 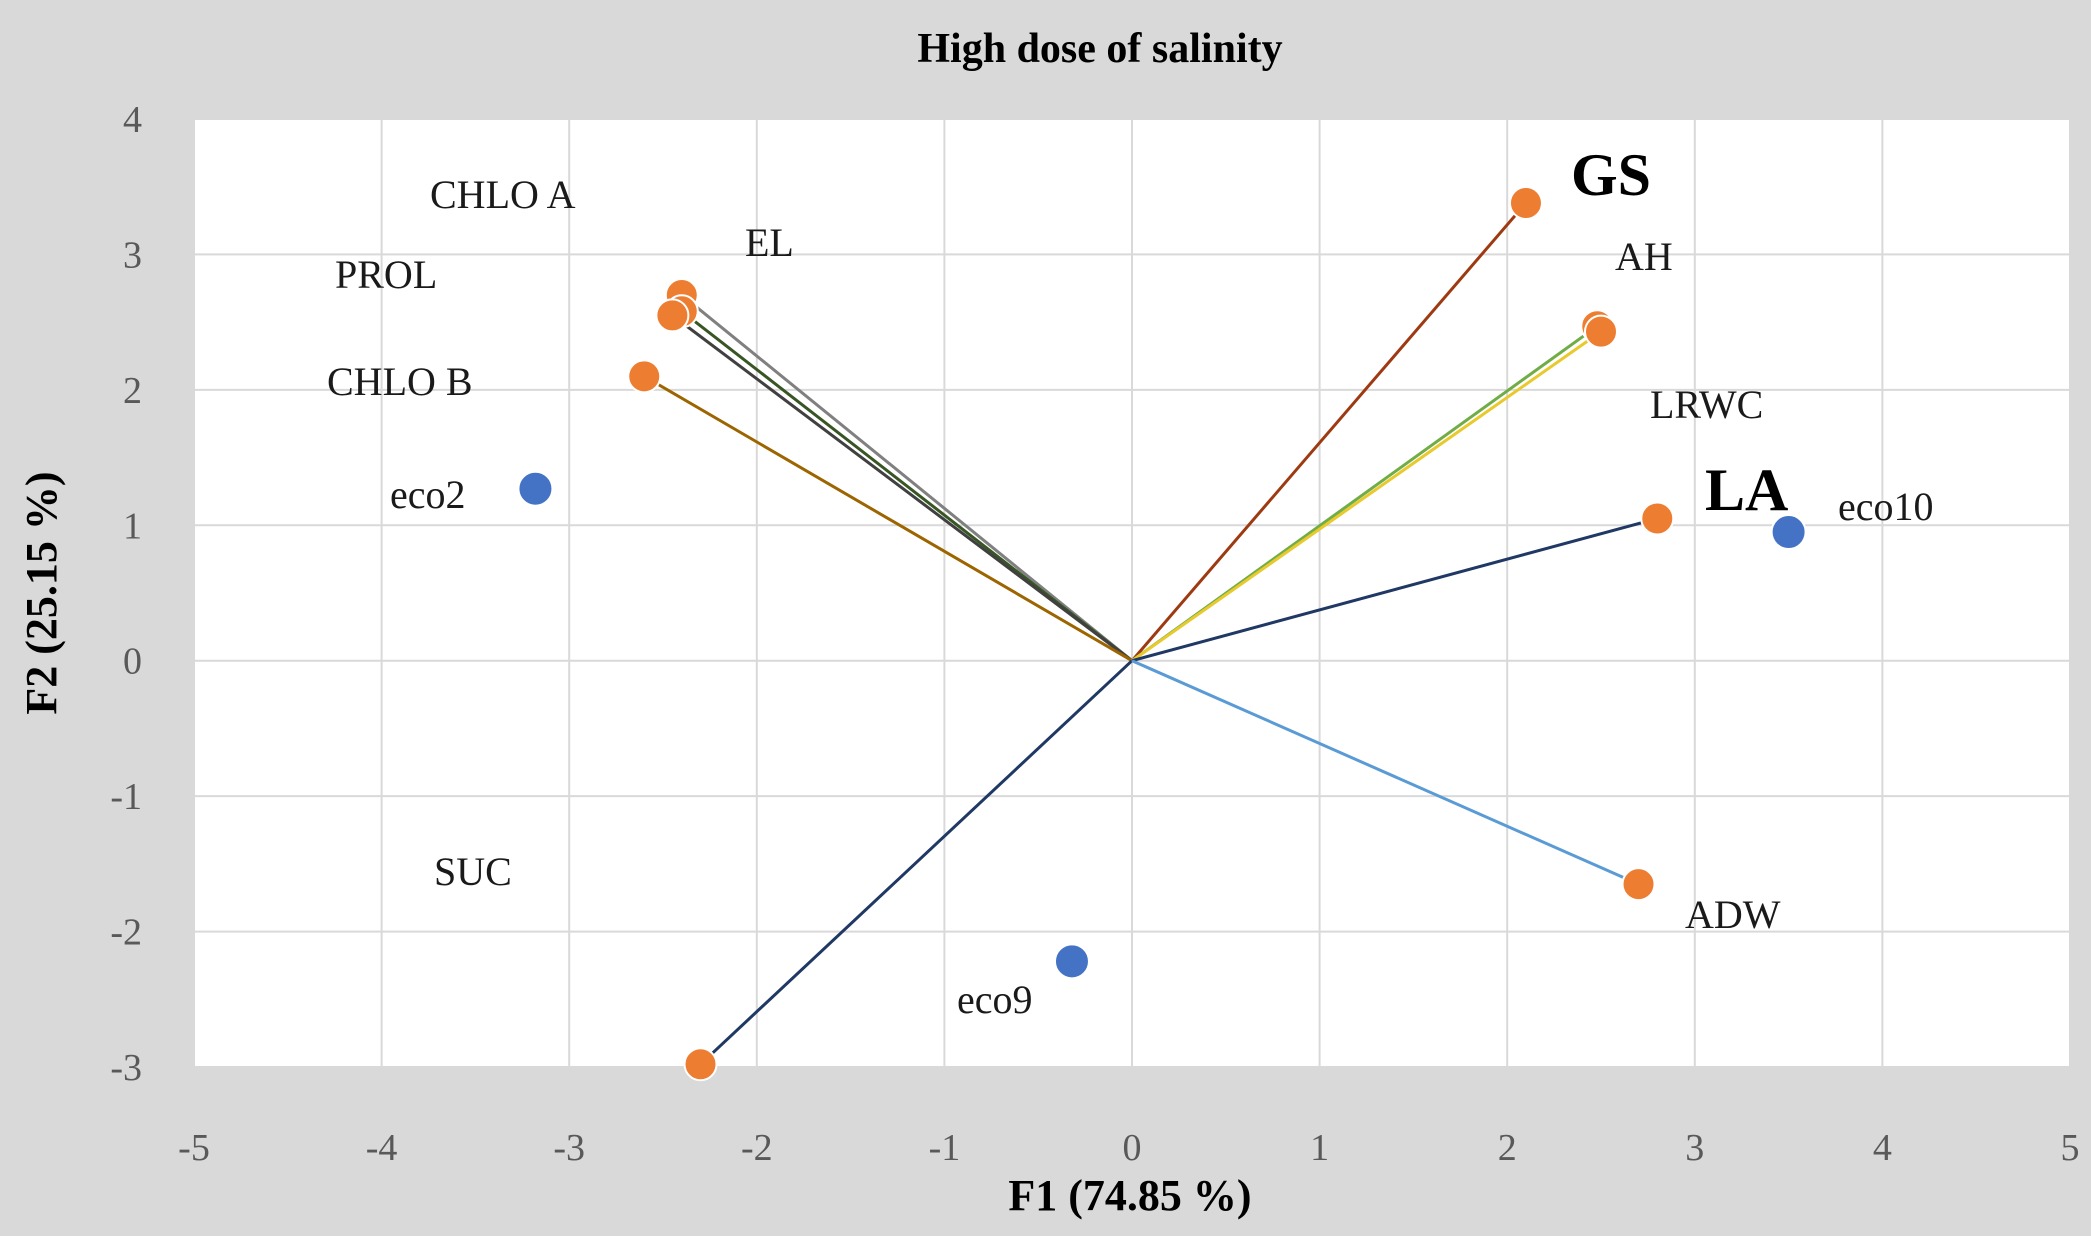 What do you see at coordinates (1385, 772) in the screenshot?
I see `vector-adw` at bounding box center [1385, 772].